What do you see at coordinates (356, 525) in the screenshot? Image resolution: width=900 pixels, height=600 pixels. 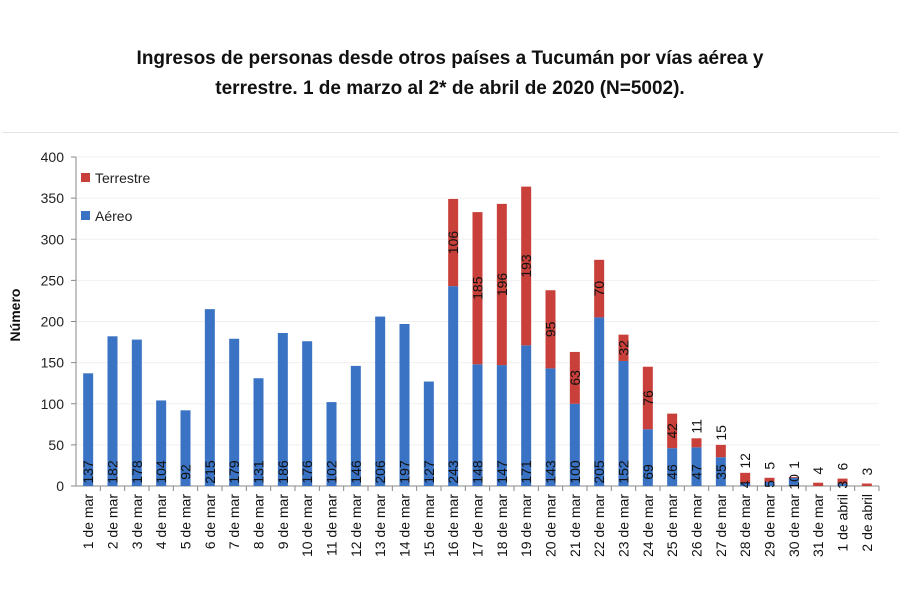 I see `x-tick-label: 12 de mar` at bounding box center [356, 525].